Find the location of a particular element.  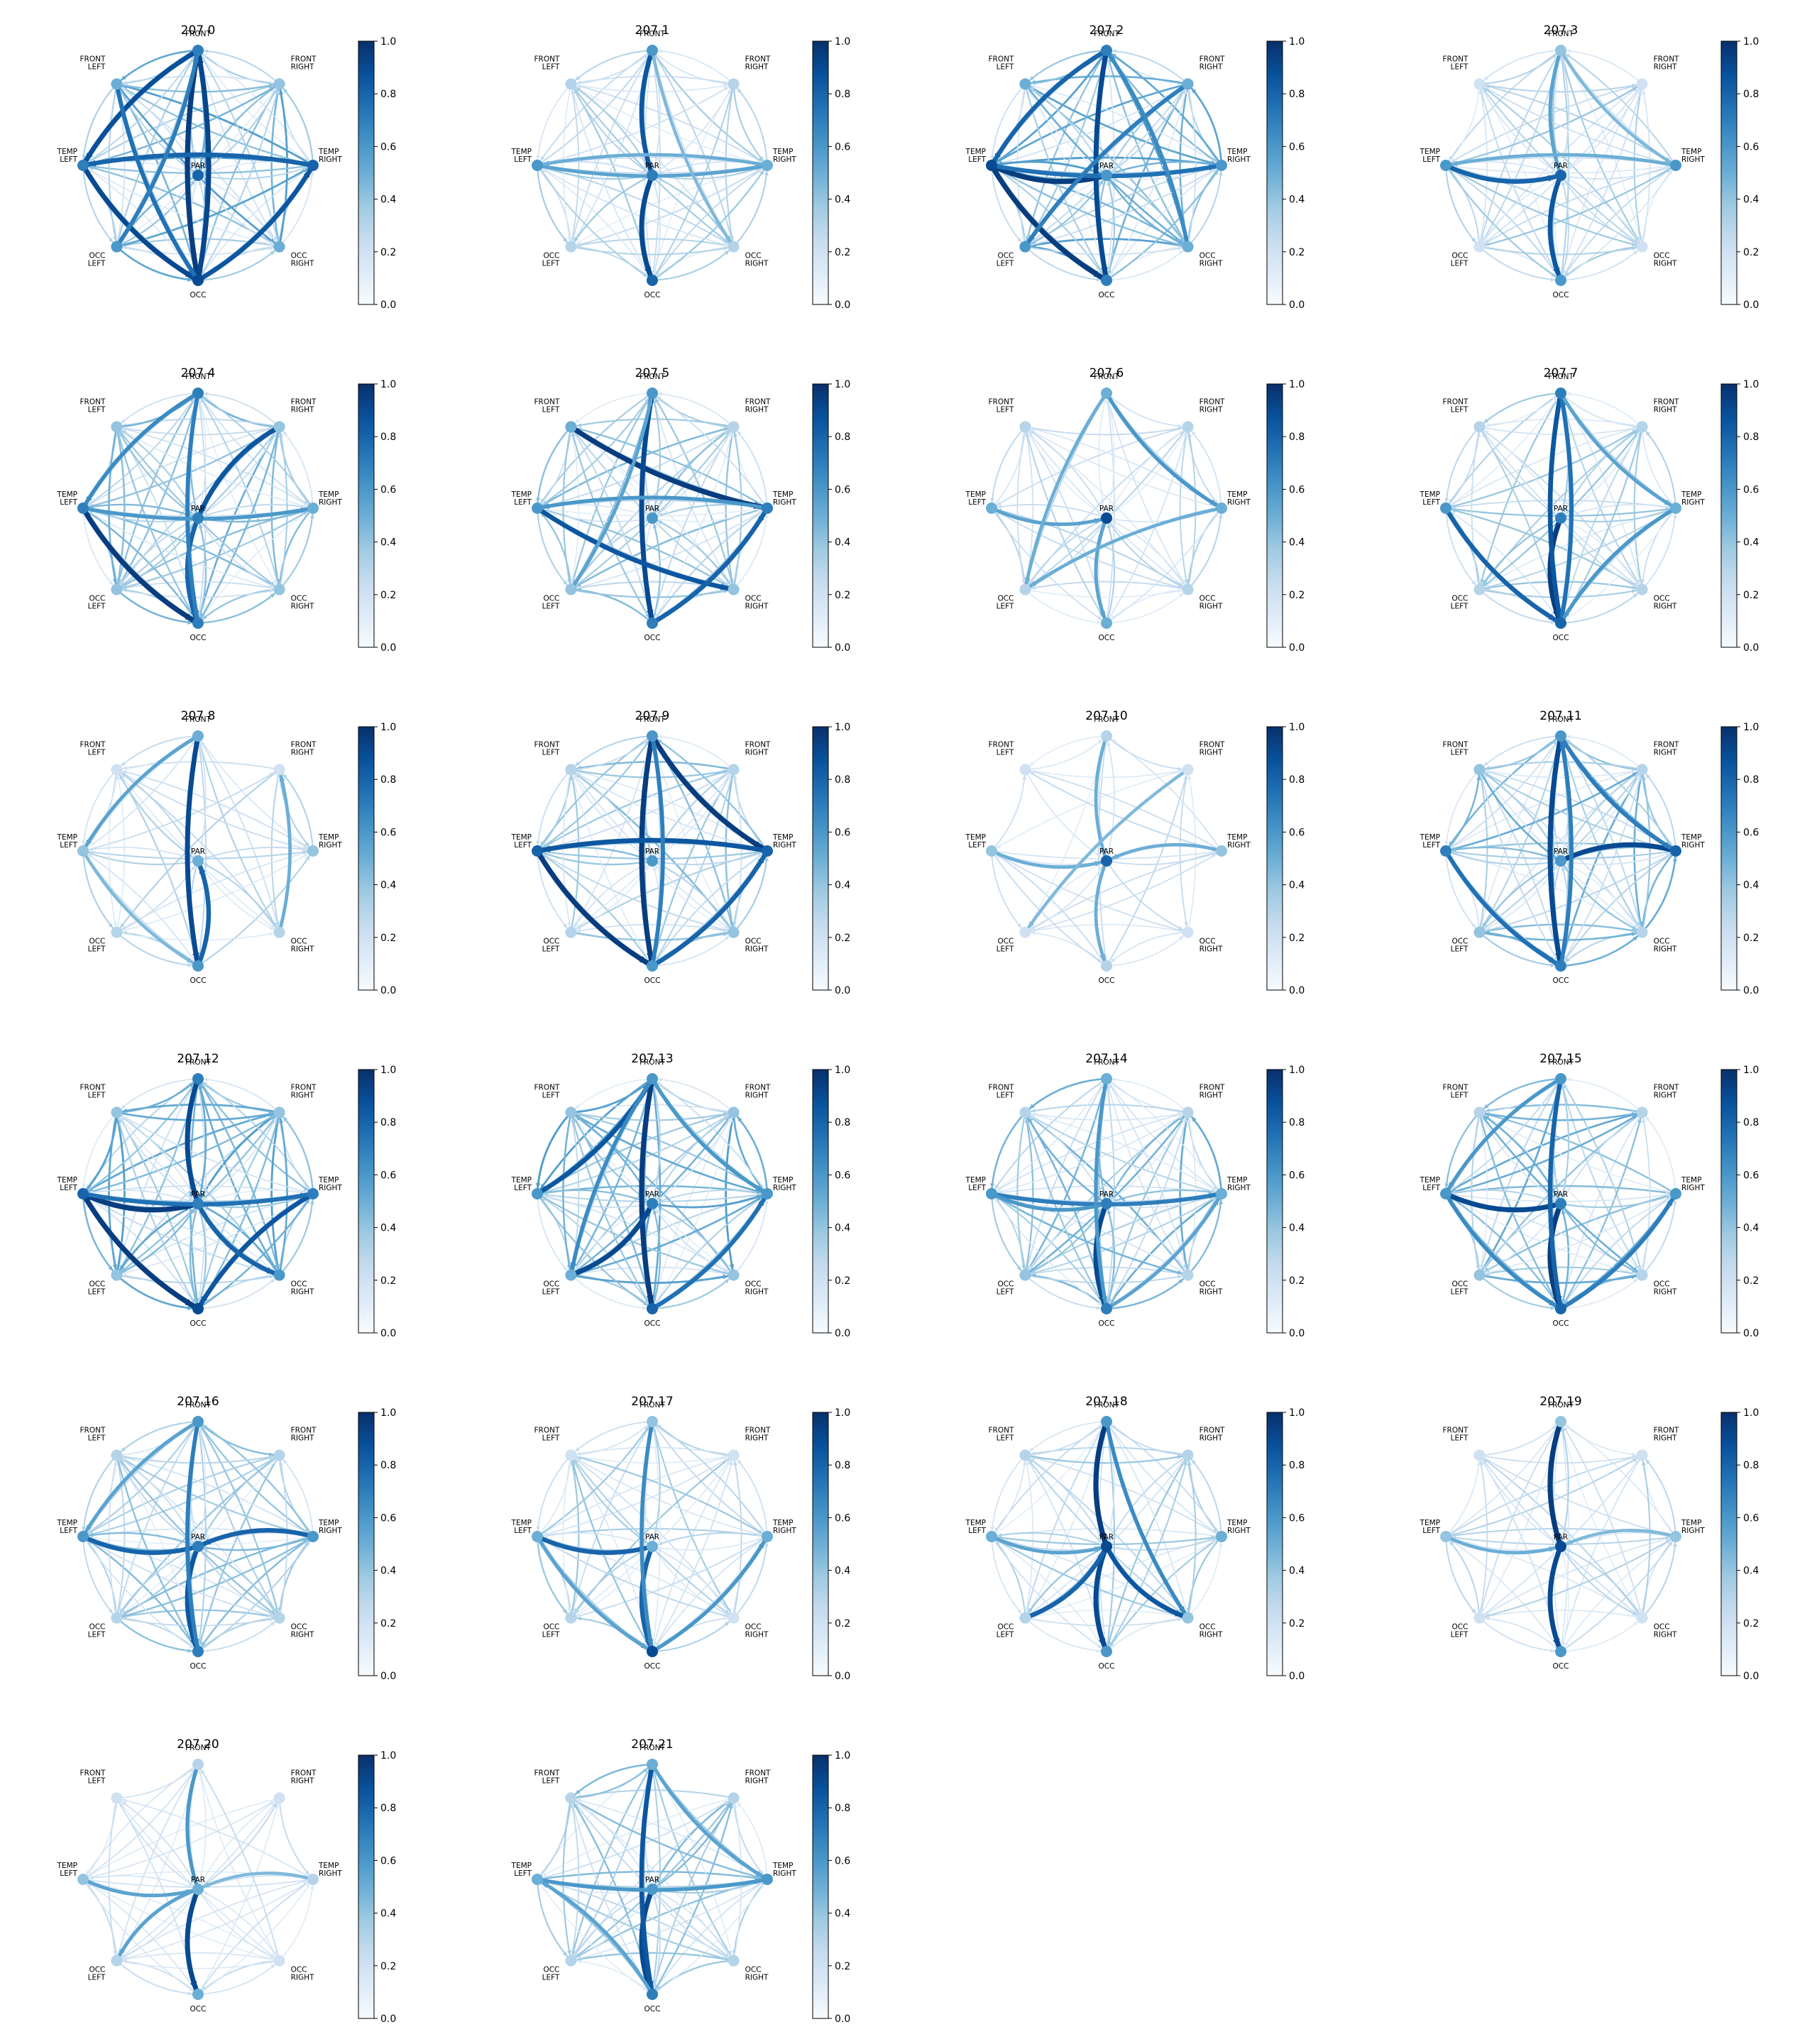

node-label-front: FRONT is located at coordinates (198, 377).